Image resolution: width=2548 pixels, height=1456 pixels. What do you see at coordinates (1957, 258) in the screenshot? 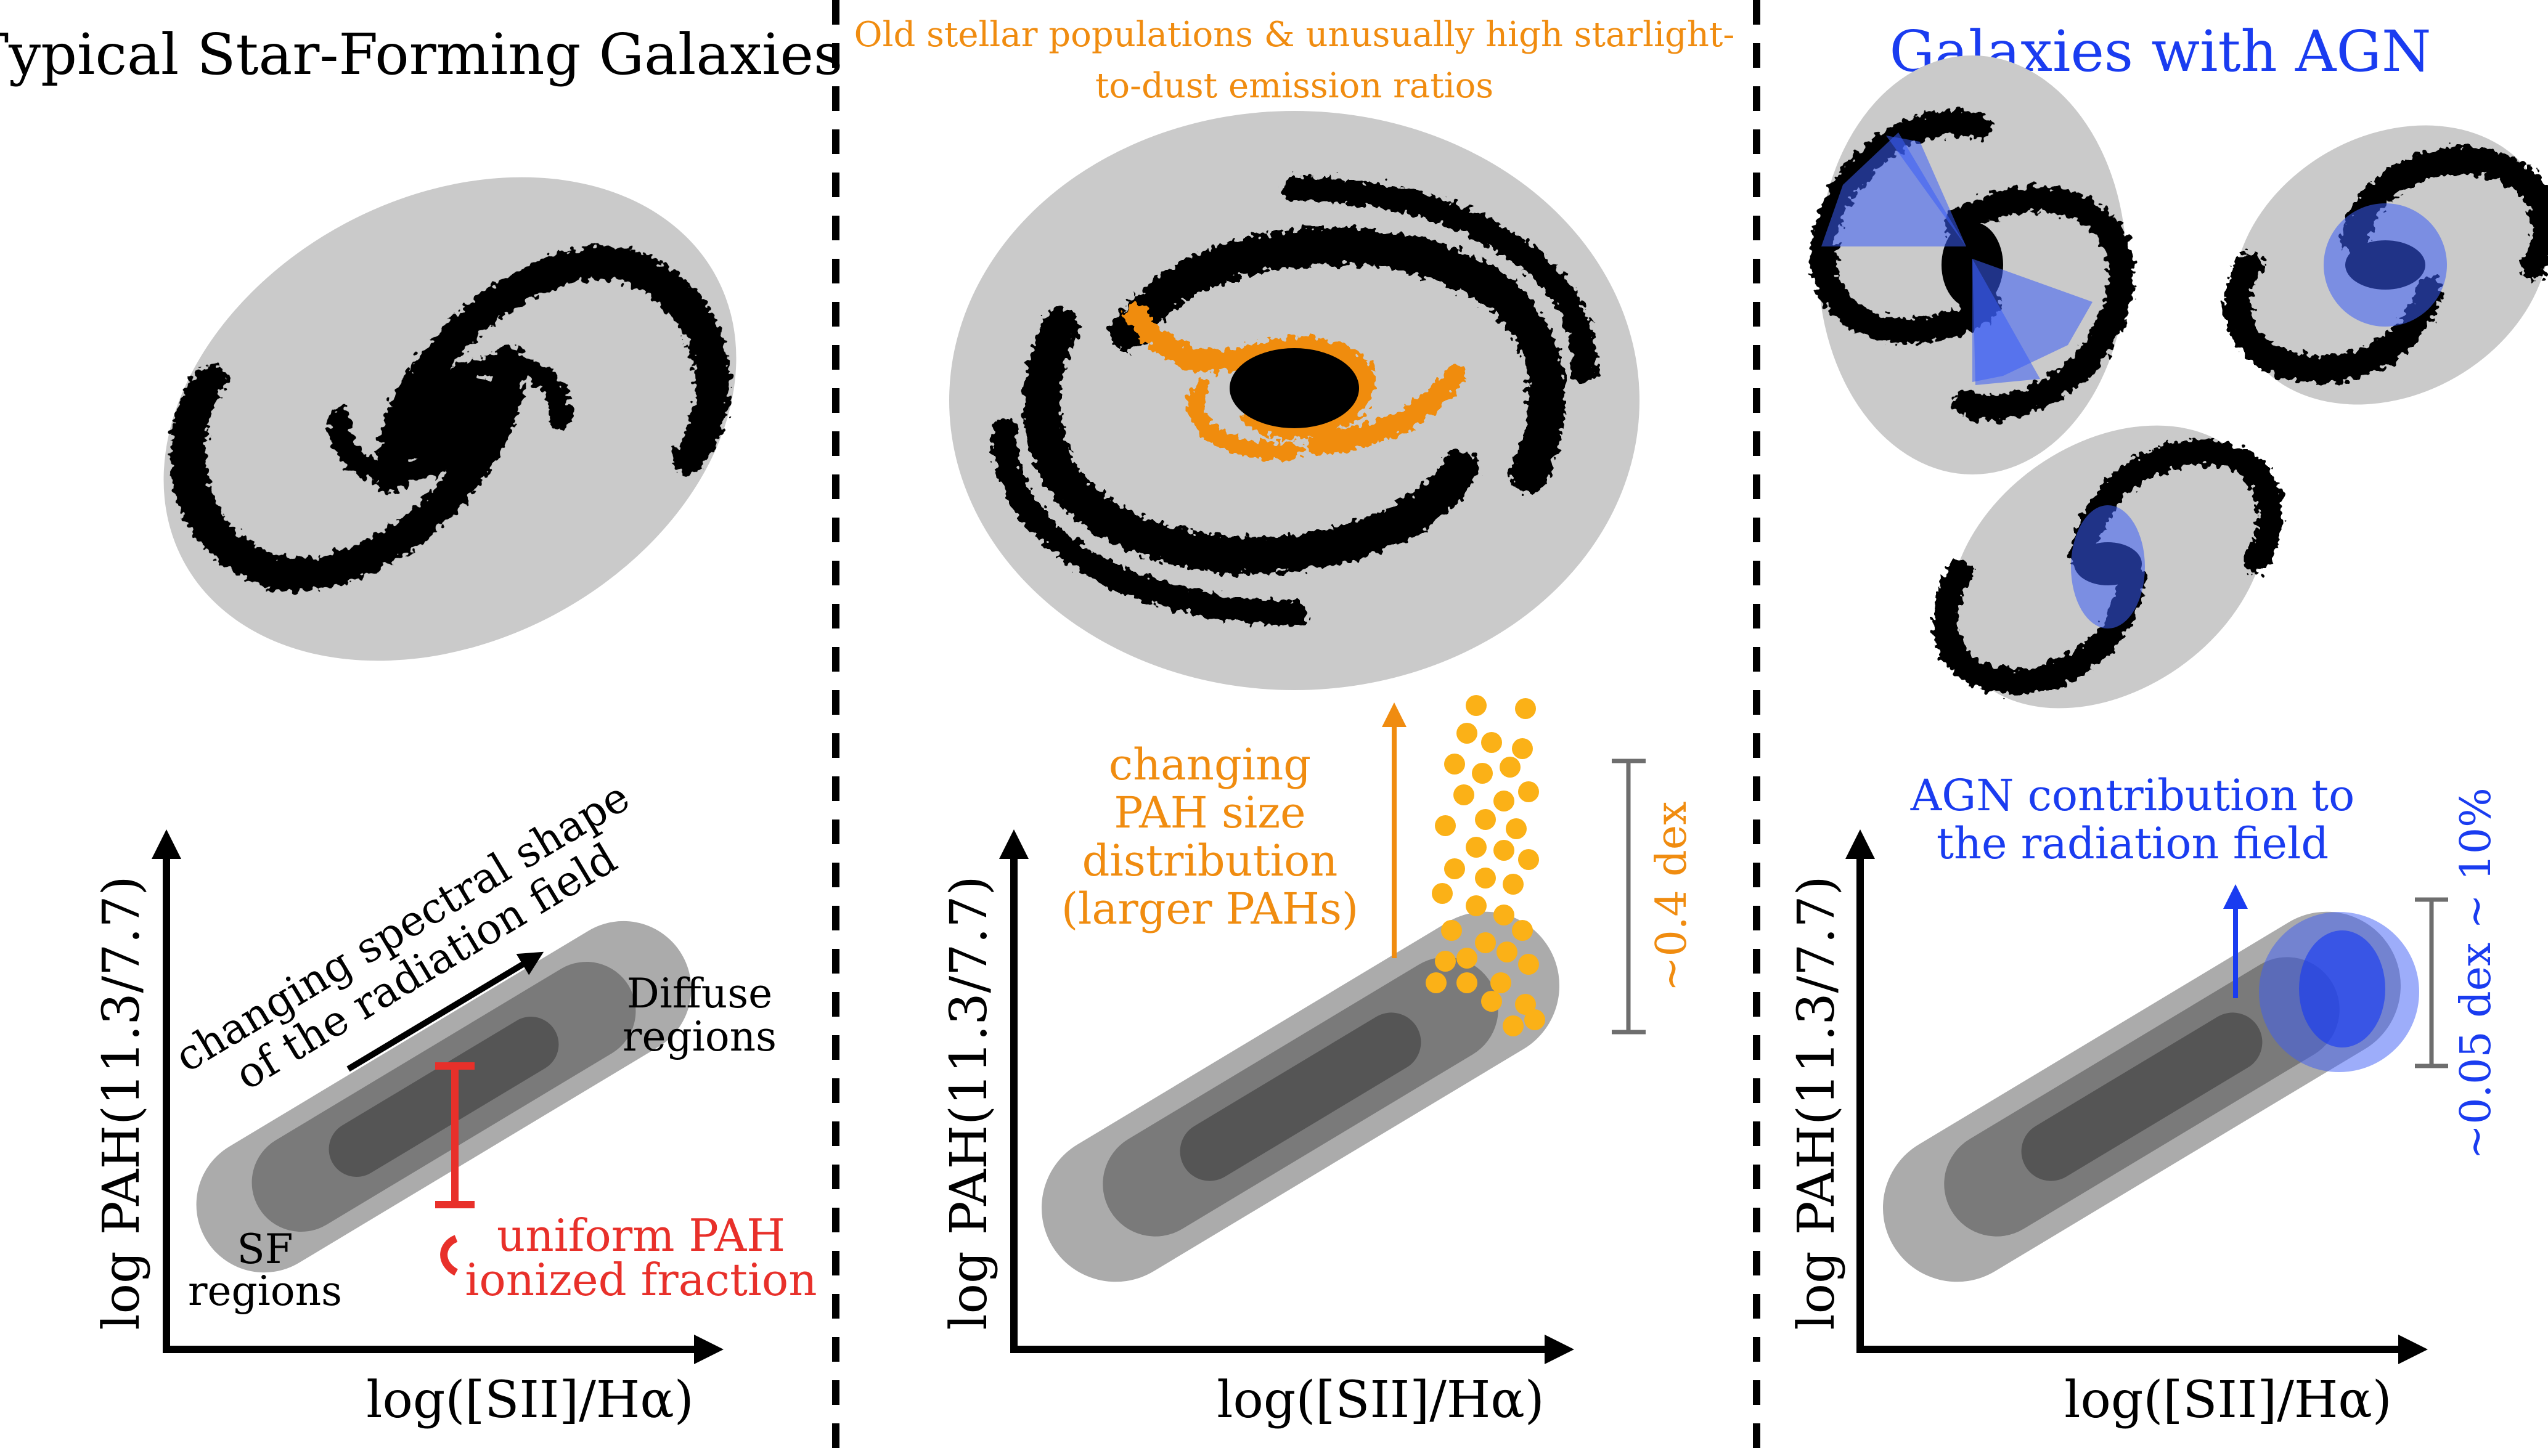
I see `agn-cone-icon` at bounding box center [1957, 258].